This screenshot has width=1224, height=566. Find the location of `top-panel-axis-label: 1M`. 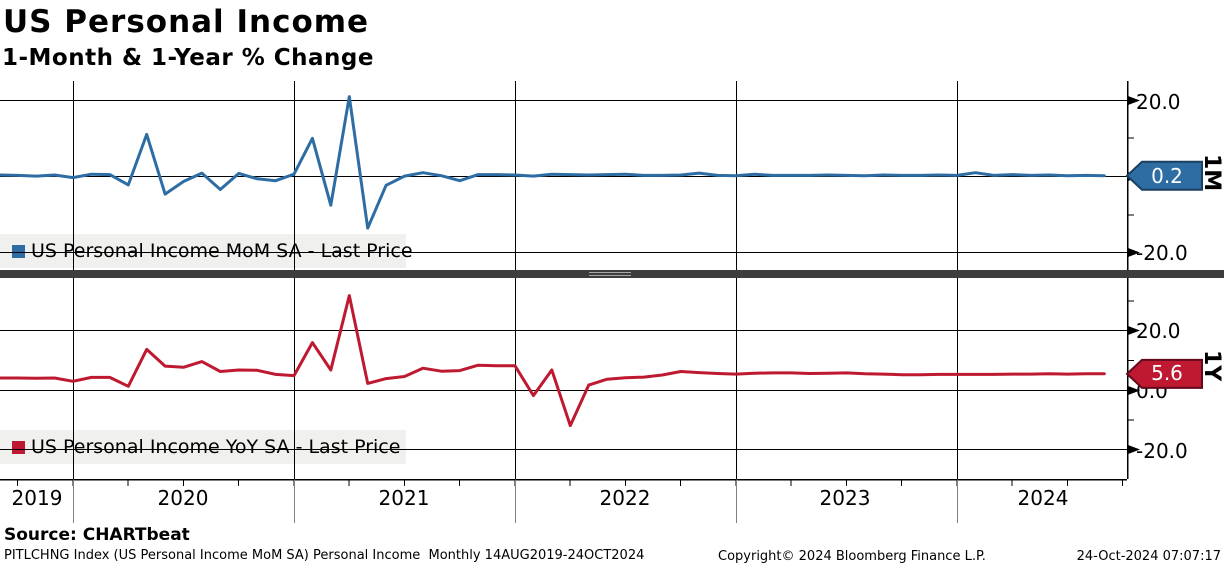

top-panel-axis-label: 1M is located at coordinates (1211, 173).